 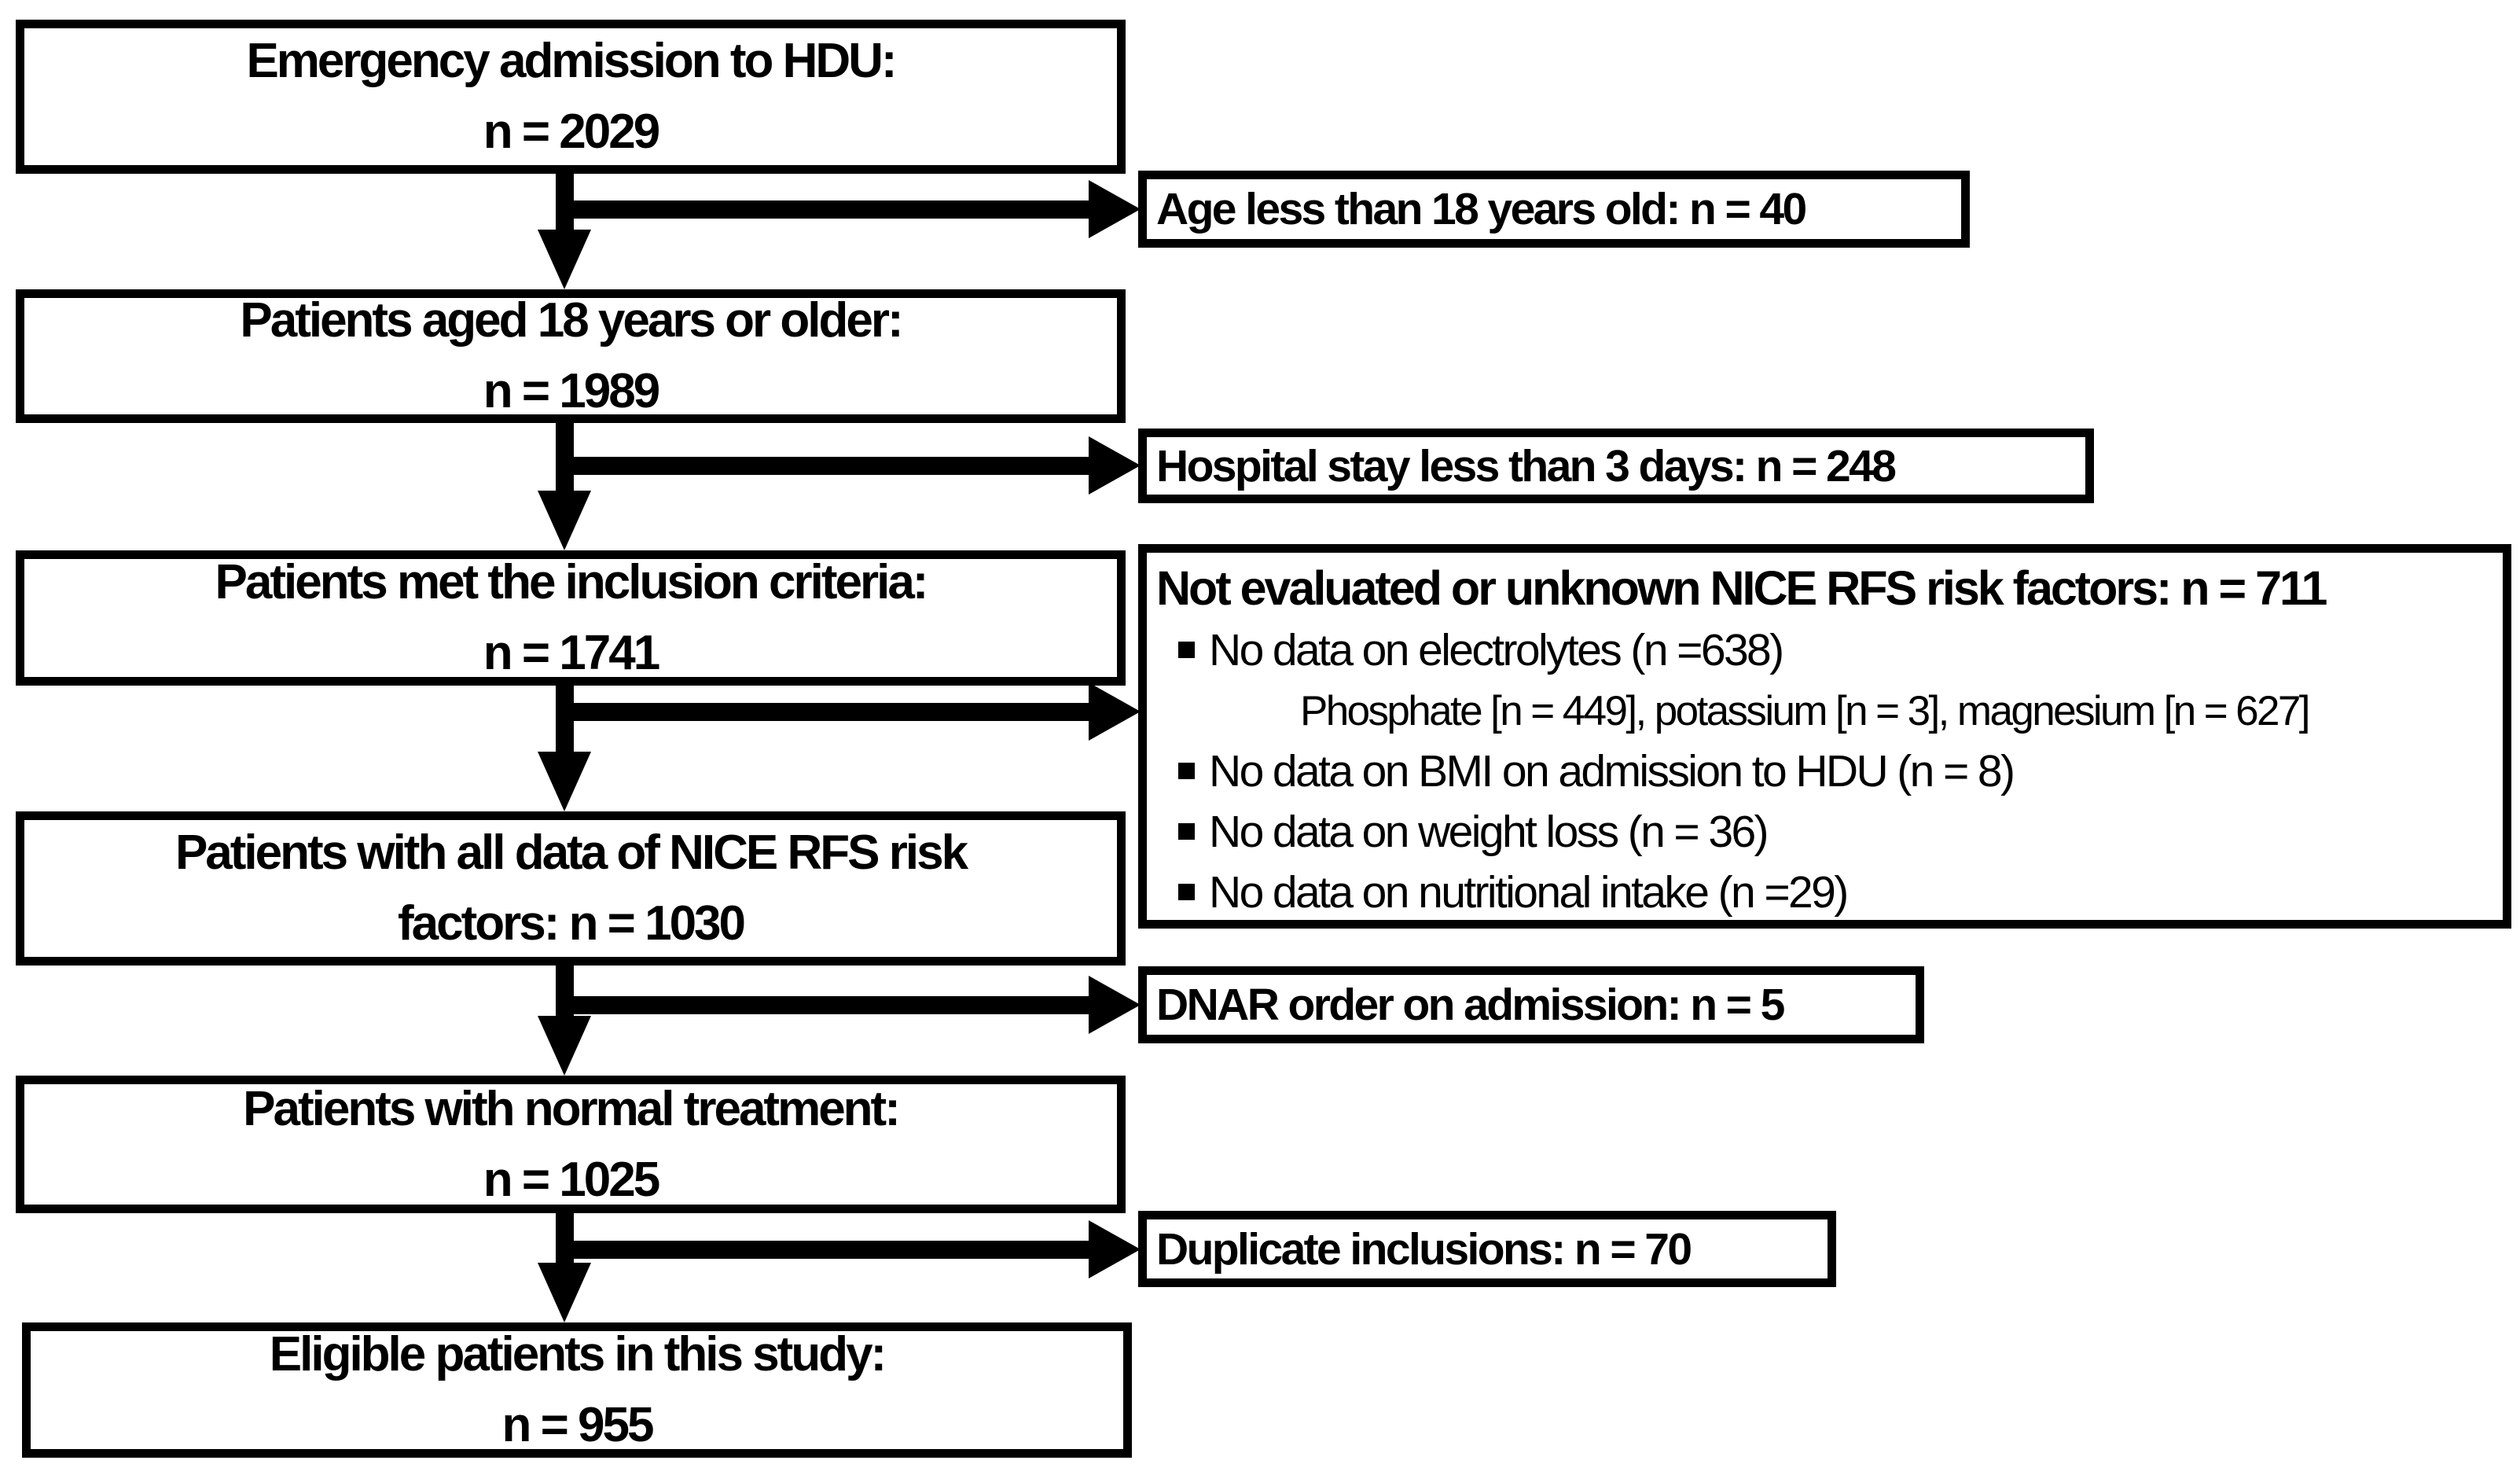 I want to click on exclusion-bullet-weight-loss: No data on weight loss (n = 36), so click(x=1829, y=832).